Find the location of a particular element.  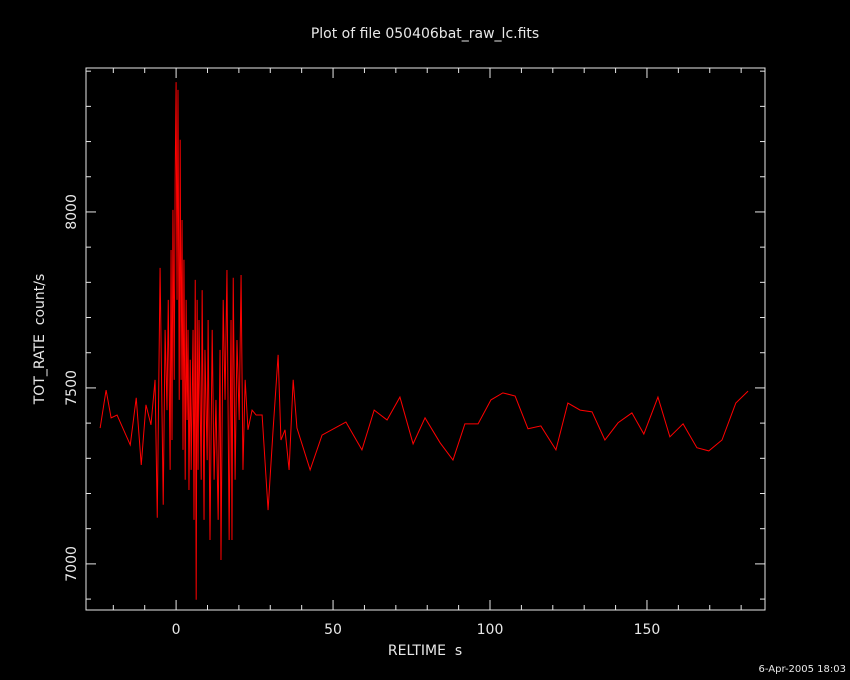

chart-title: Plot of file 050406bat_raw_lc.fits is located at coordinates (425, 34).